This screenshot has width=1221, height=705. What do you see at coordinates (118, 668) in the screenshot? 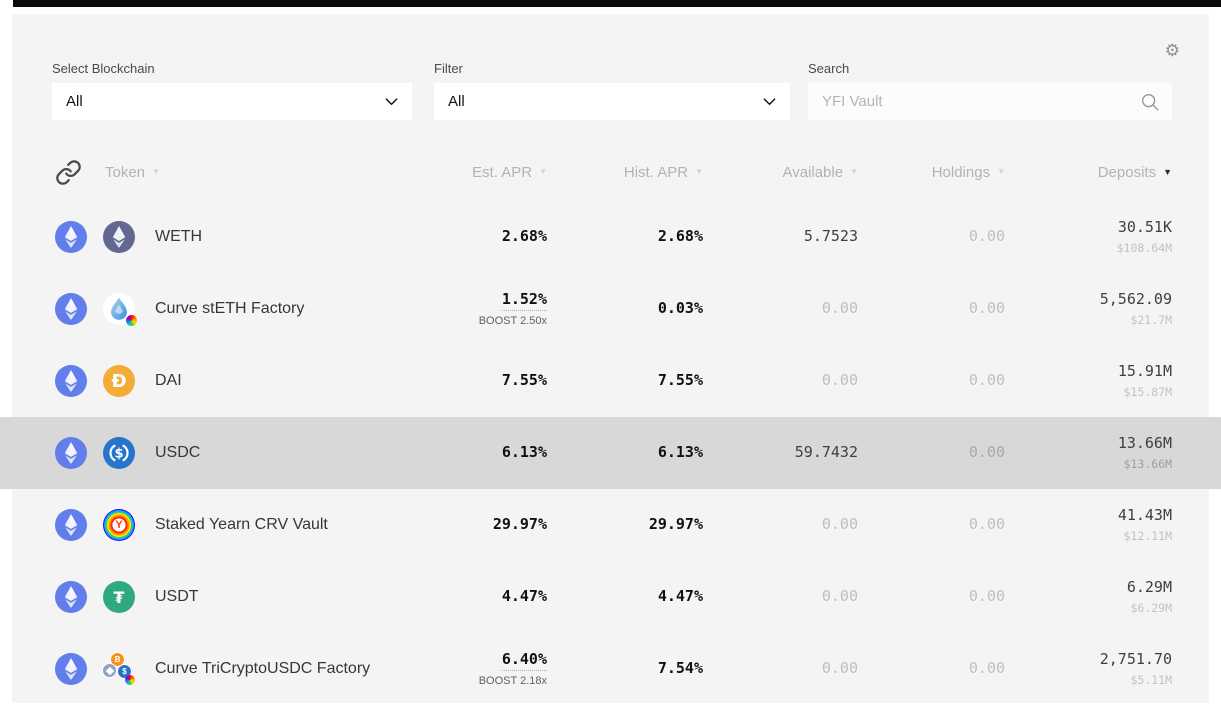
I see `curve-tricrypto-token-icon: B $` at bounding box center [118, 668].